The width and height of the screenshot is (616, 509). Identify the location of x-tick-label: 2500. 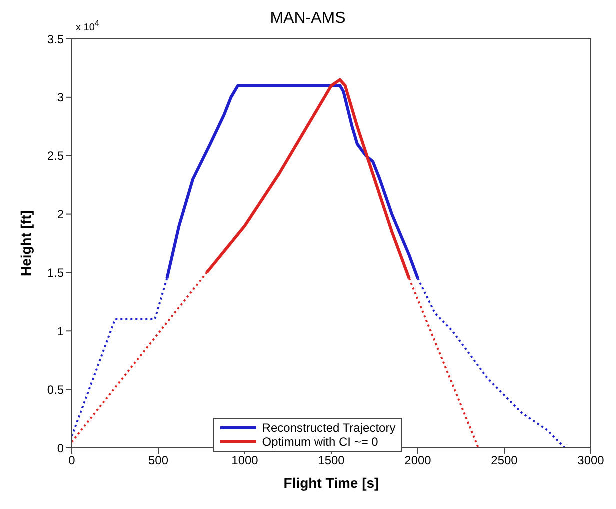
(504, 461).